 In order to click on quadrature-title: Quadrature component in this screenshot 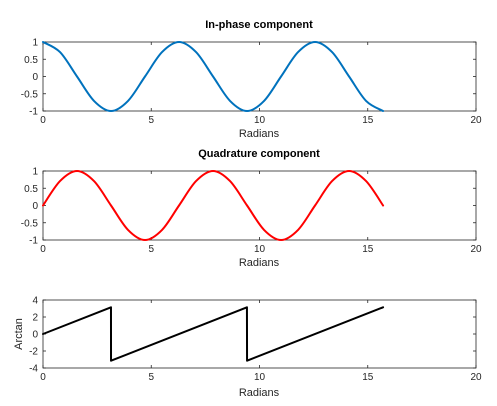, I will do `click(259, 154)`.